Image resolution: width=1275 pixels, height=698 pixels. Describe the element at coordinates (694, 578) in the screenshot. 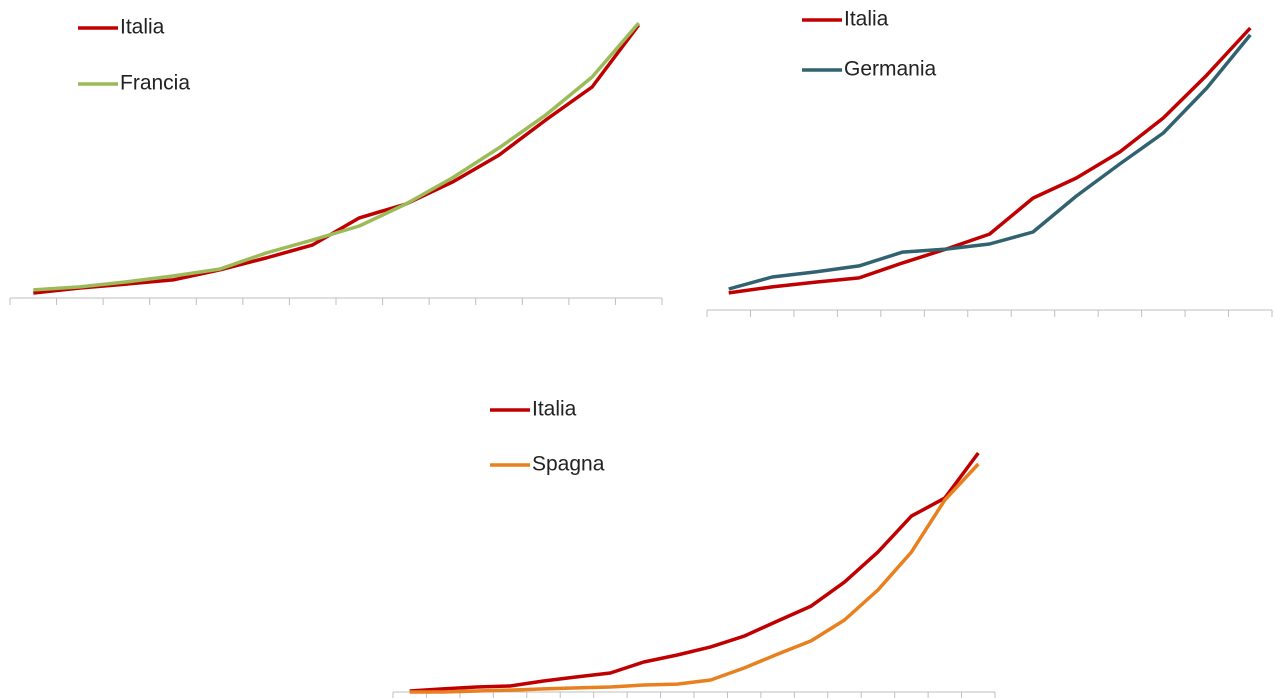

I see `series-line` at that location.